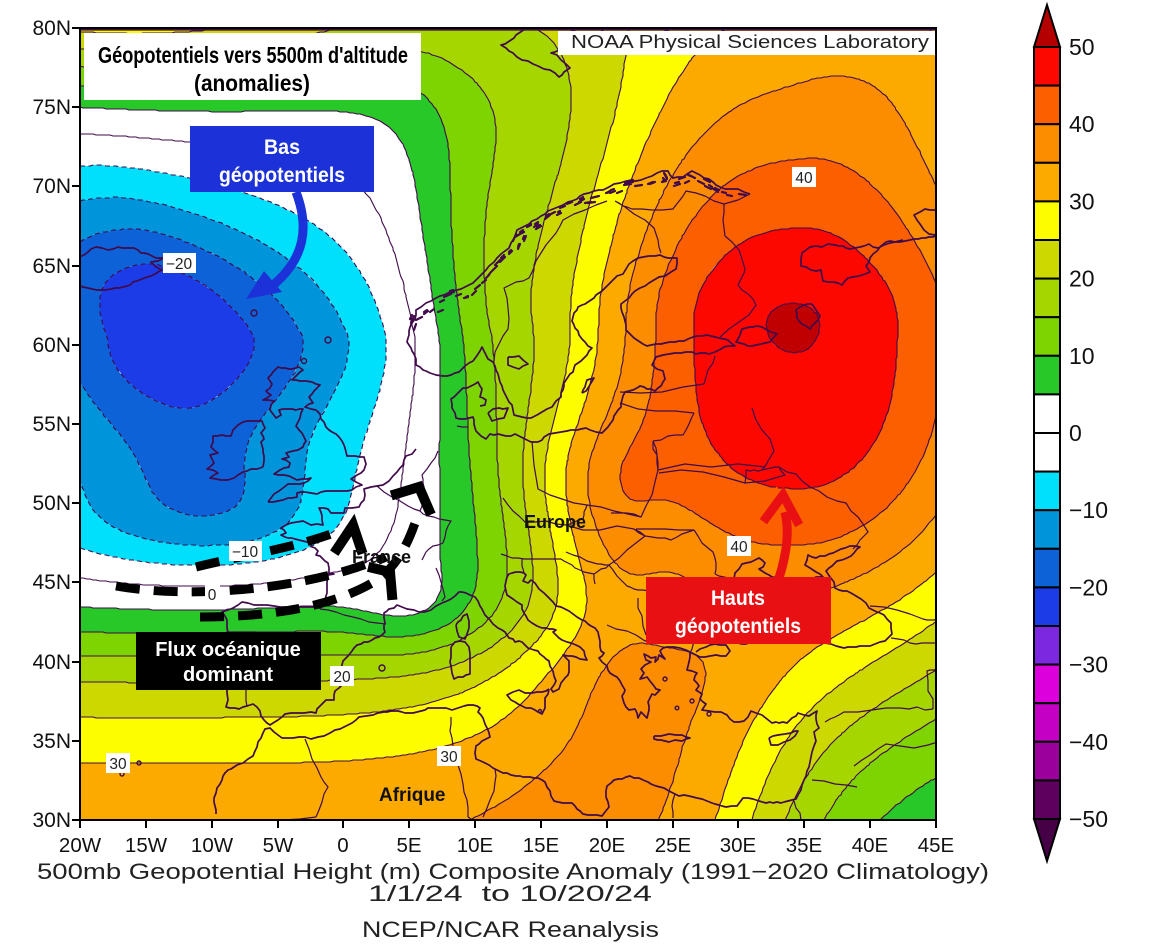 The width and height of the screenshot is (1159, 951). I want to click on svg-text: (anomalies), so click(252, 83).